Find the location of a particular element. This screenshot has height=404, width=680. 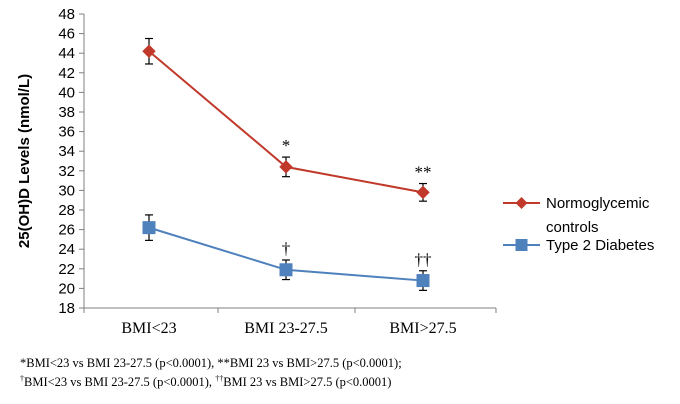

legend-square-marker is located at coordinates (521, 245).